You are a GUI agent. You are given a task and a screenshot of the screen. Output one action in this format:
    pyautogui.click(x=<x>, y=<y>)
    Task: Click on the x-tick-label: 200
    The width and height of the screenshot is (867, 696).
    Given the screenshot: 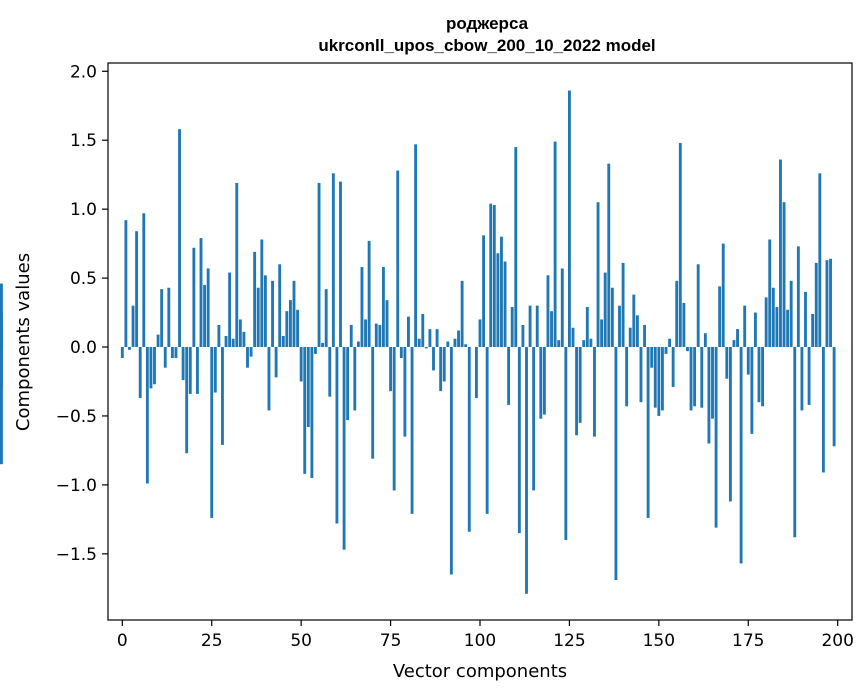 What is the action you would take?
    pyautogui.click(x=837, y=641)
    